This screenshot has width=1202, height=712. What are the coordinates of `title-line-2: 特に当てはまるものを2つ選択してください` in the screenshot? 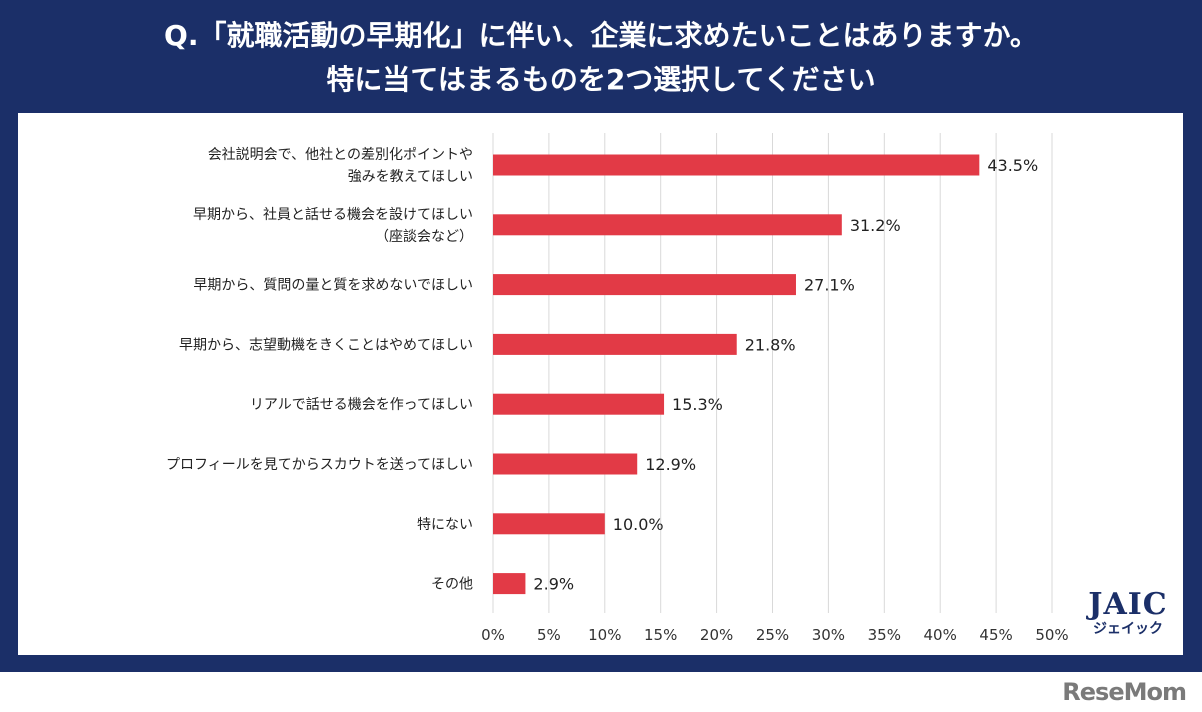 It's located at (601, 79).